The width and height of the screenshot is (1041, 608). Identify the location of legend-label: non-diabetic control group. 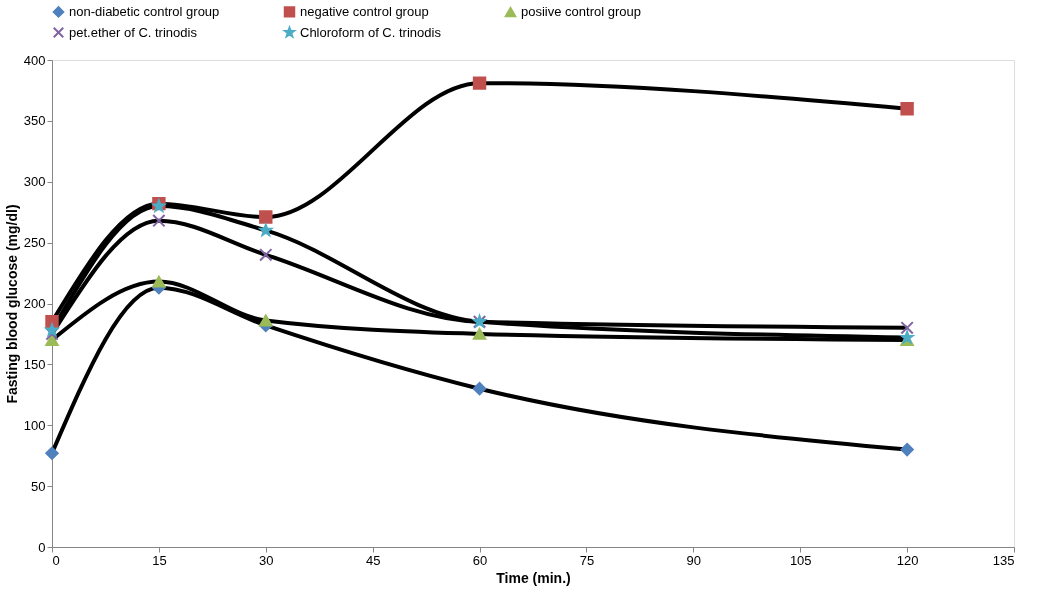
(144, 11).